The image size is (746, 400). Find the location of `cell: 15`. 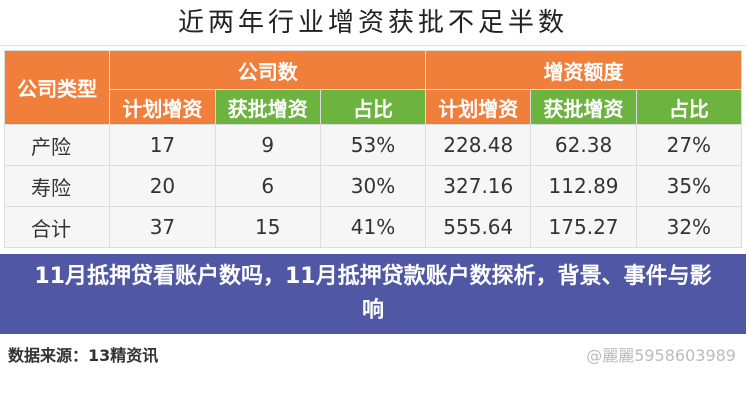

cell: 15 is located at coordinates (267, 227).